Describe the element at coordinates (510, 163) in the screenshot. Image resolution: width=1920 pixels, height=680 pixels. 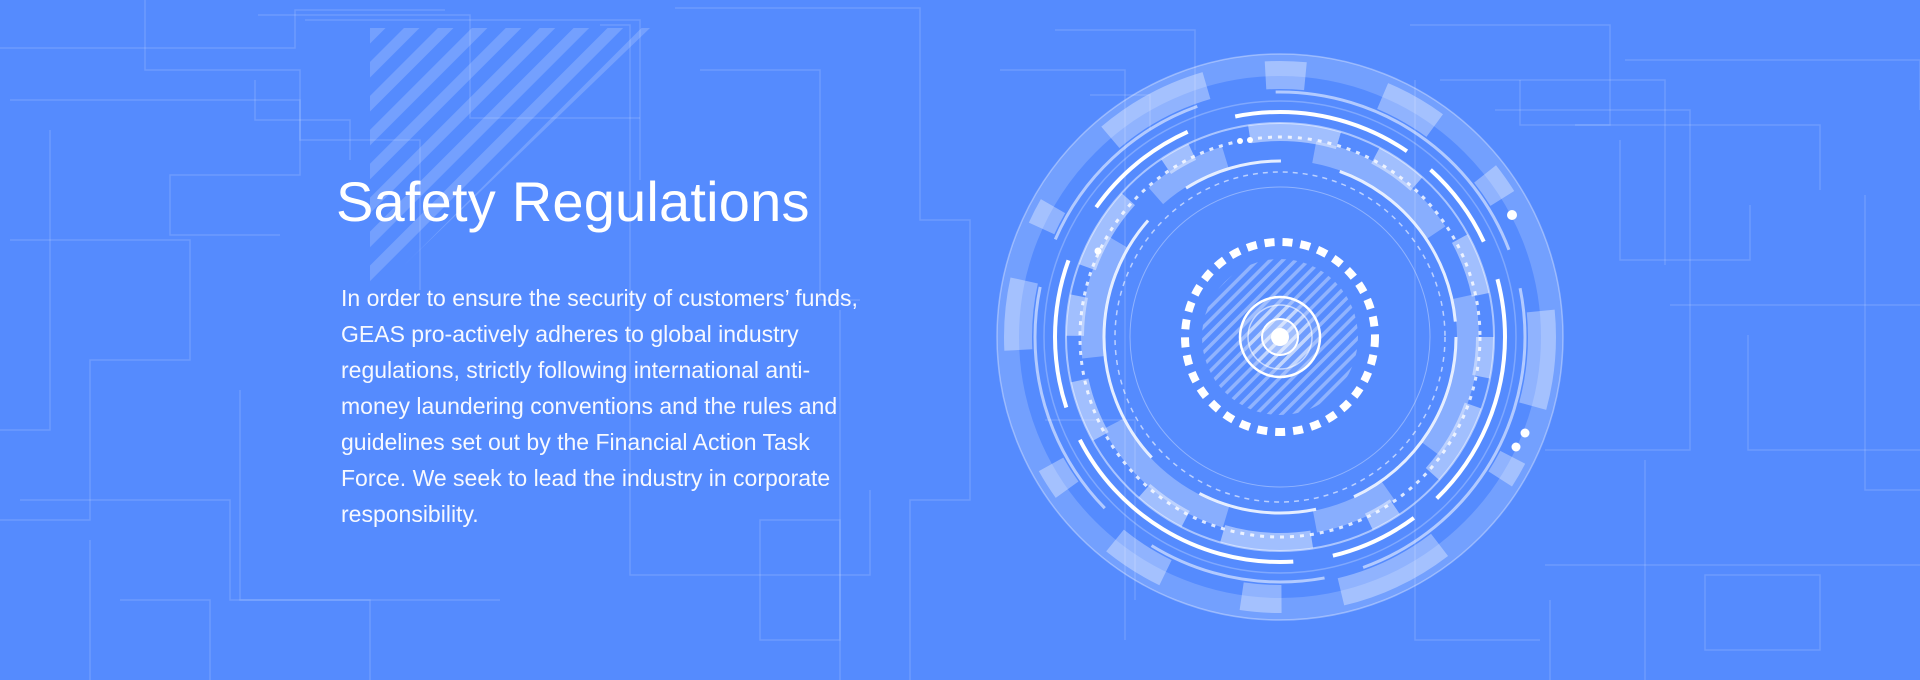
I see `hatch-decoration` at that location.